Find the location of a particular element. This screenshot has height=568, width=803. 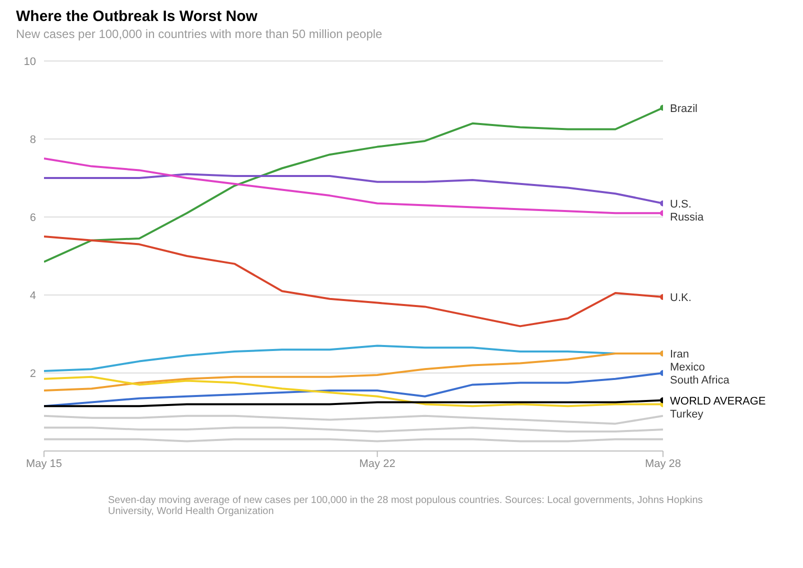

y-tick-label: 10 is located at coordinates (30, 62).